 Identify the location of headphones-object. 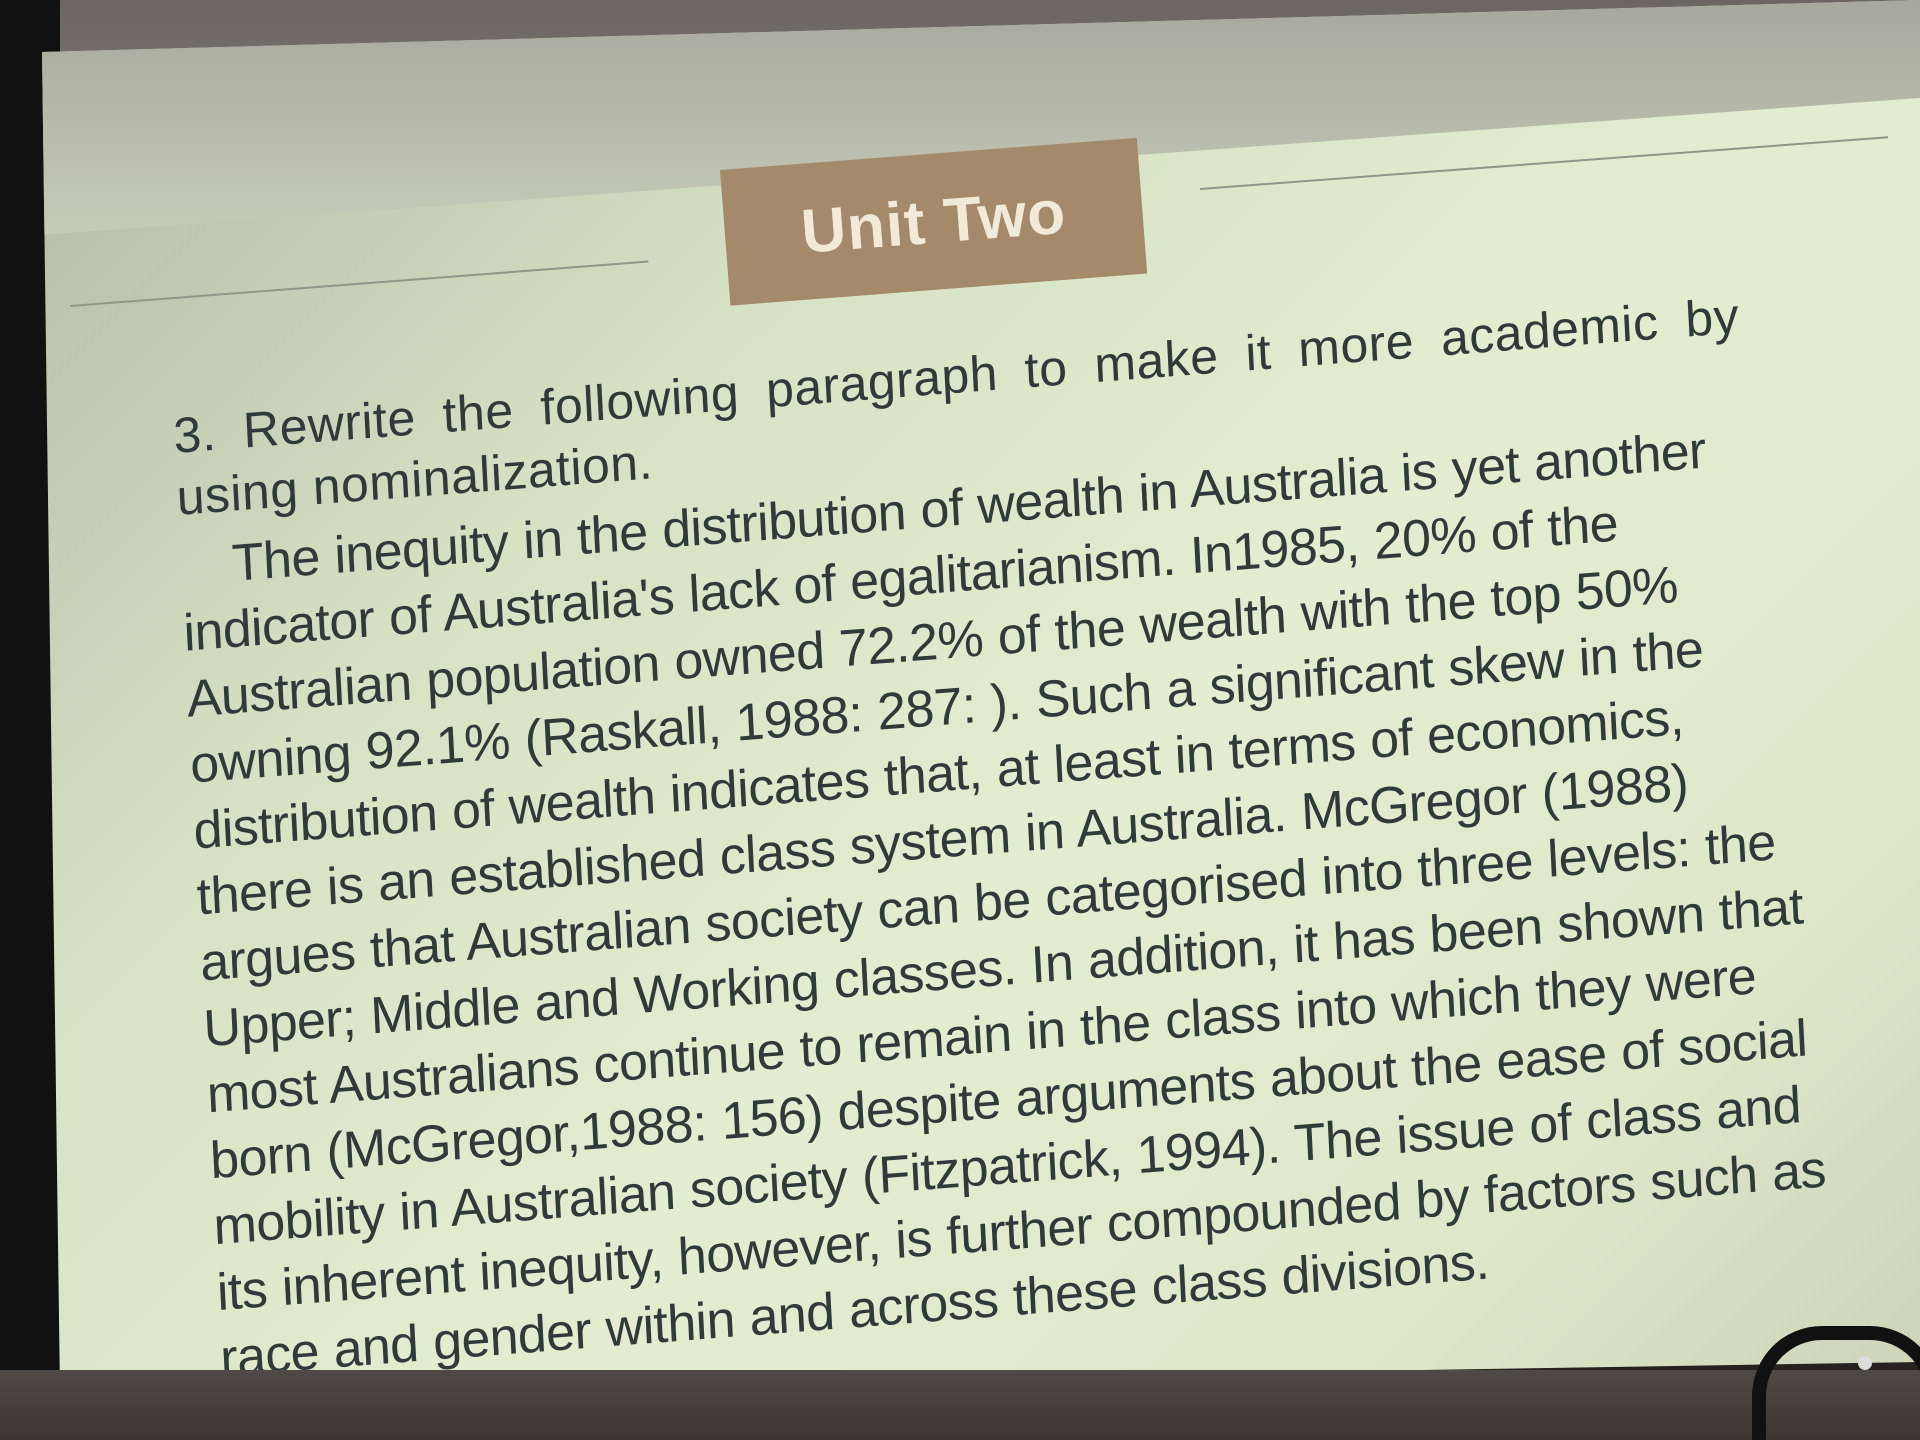
(1836, 1383).